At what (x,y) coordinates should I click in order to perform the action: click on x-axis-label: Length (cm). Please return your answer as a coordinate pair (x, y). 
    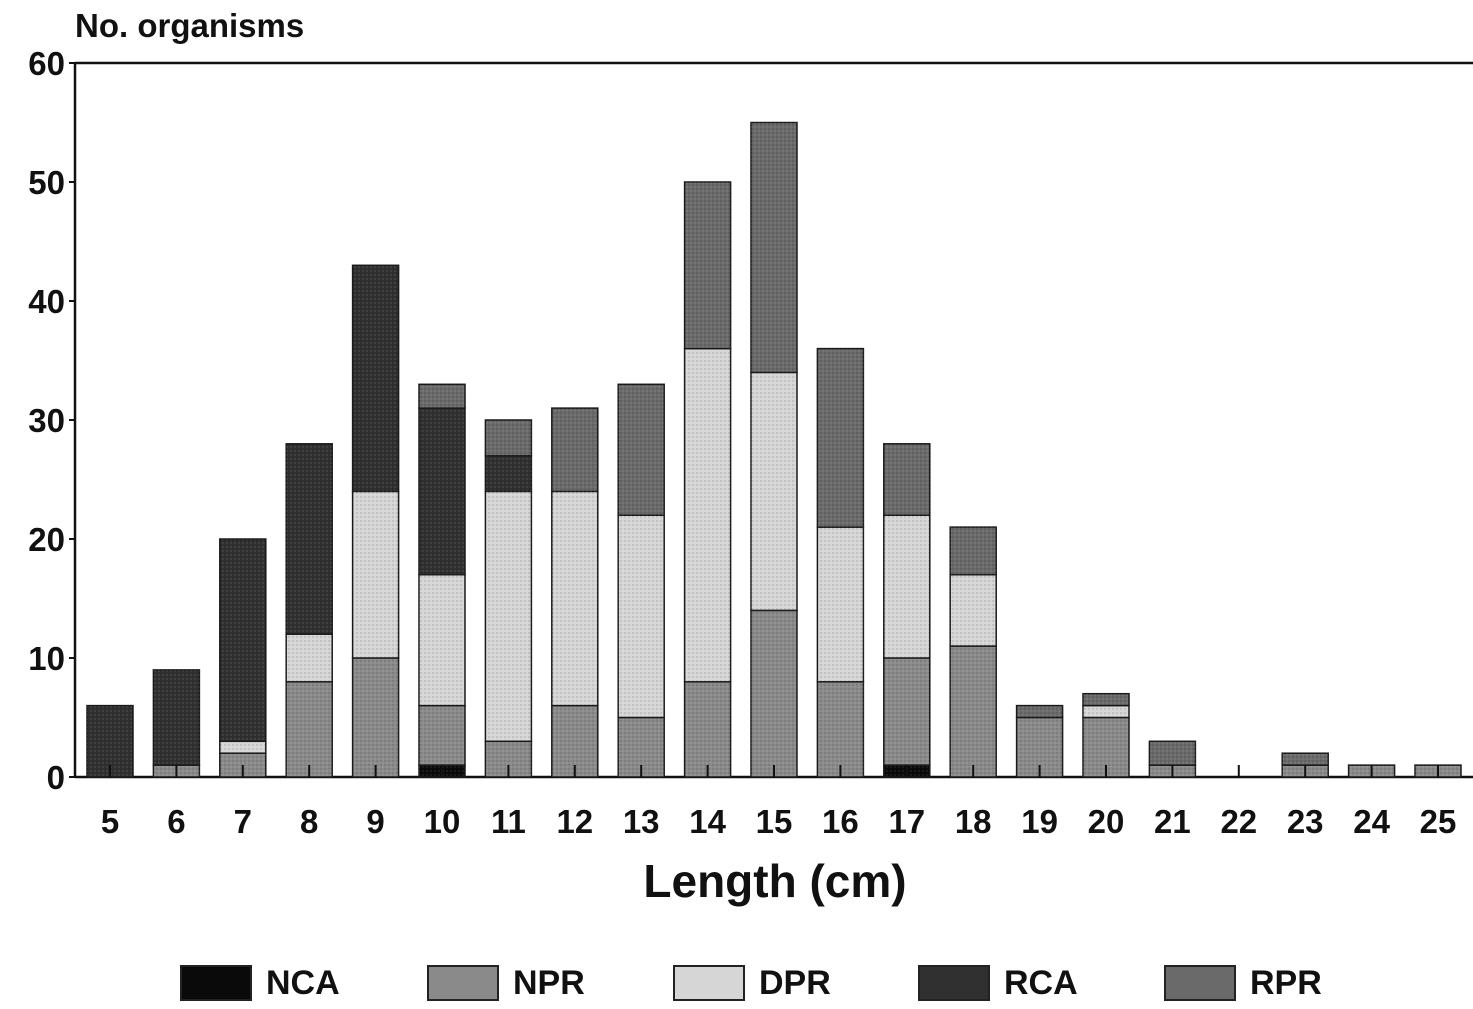
    Looking at the image, I should click on (774, 881).